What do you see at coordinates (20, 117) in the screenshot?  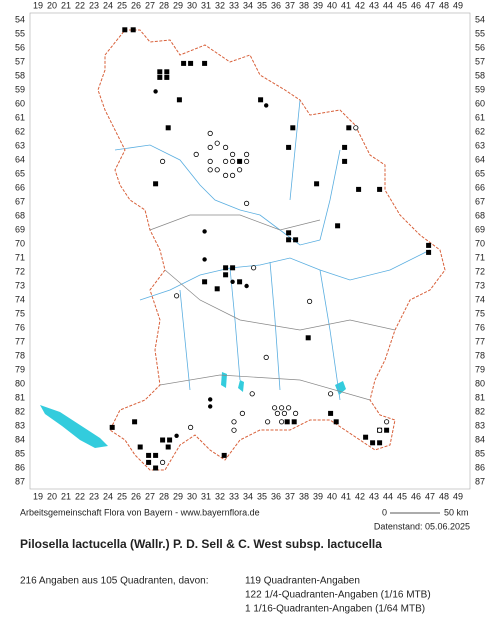 I see `row-label: 61` at bounding box center [20, 117].